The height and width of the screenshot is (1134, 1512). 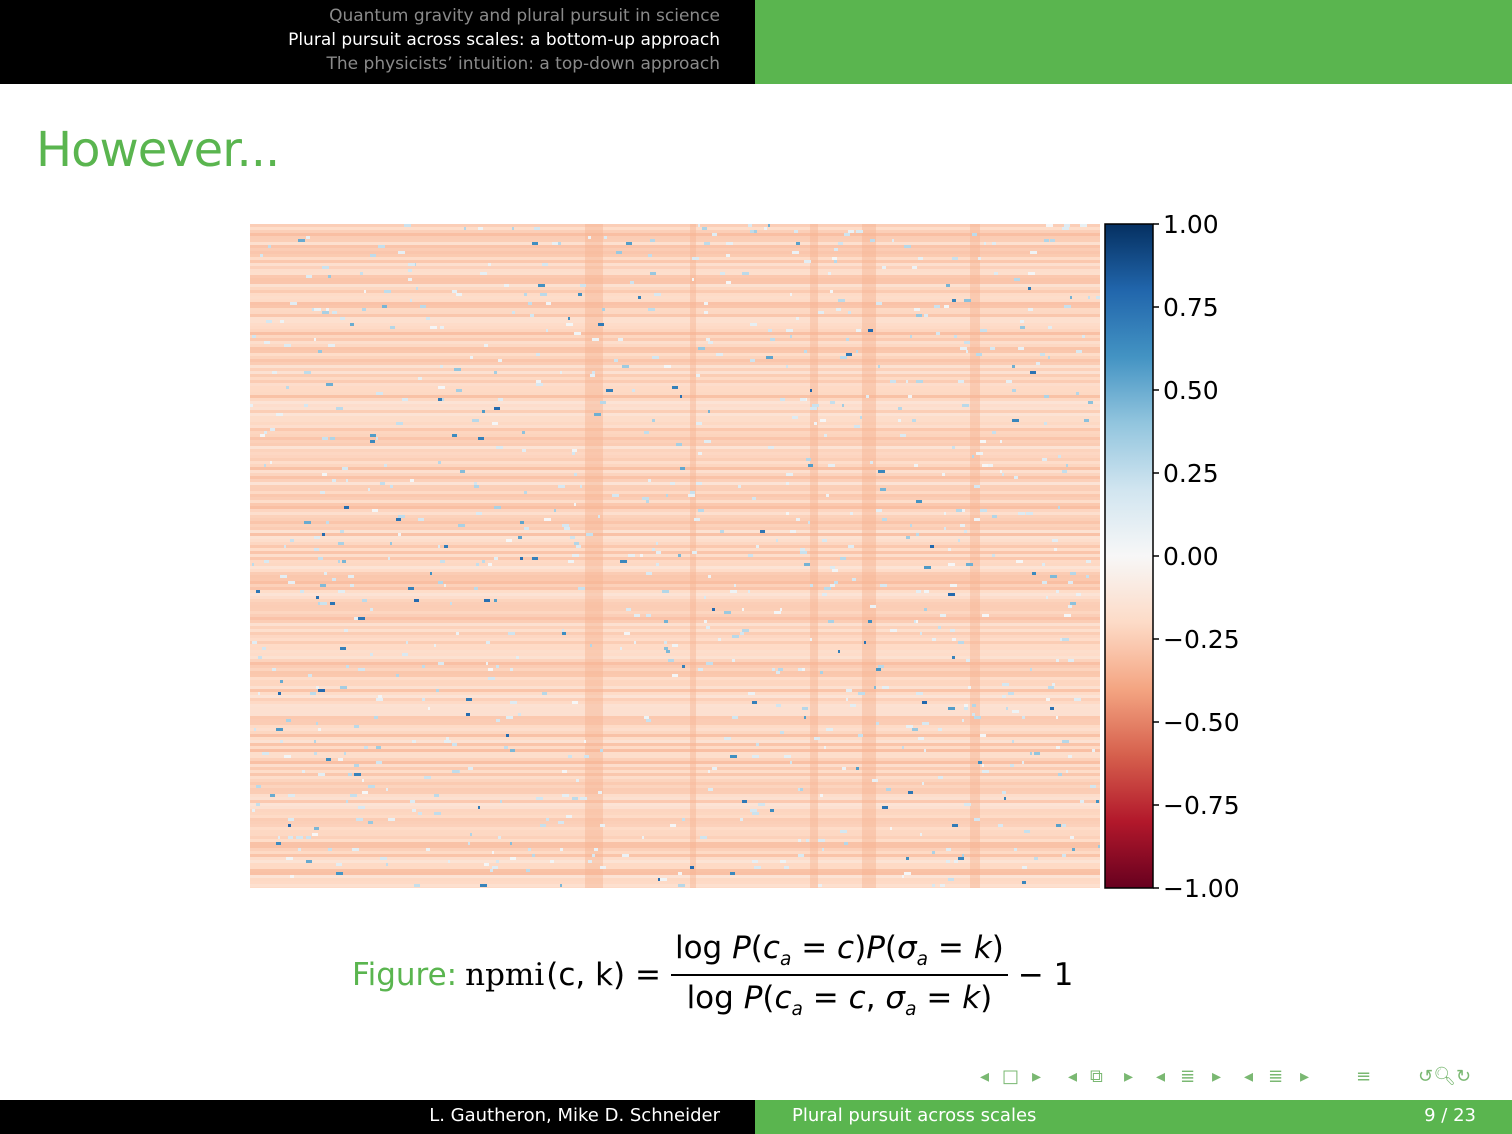 What do you see at coordinates (1129, 1076) in the screenshot?
I see `nav-subsection-right-icon: ▸` at bounding box center [1129, 1076].